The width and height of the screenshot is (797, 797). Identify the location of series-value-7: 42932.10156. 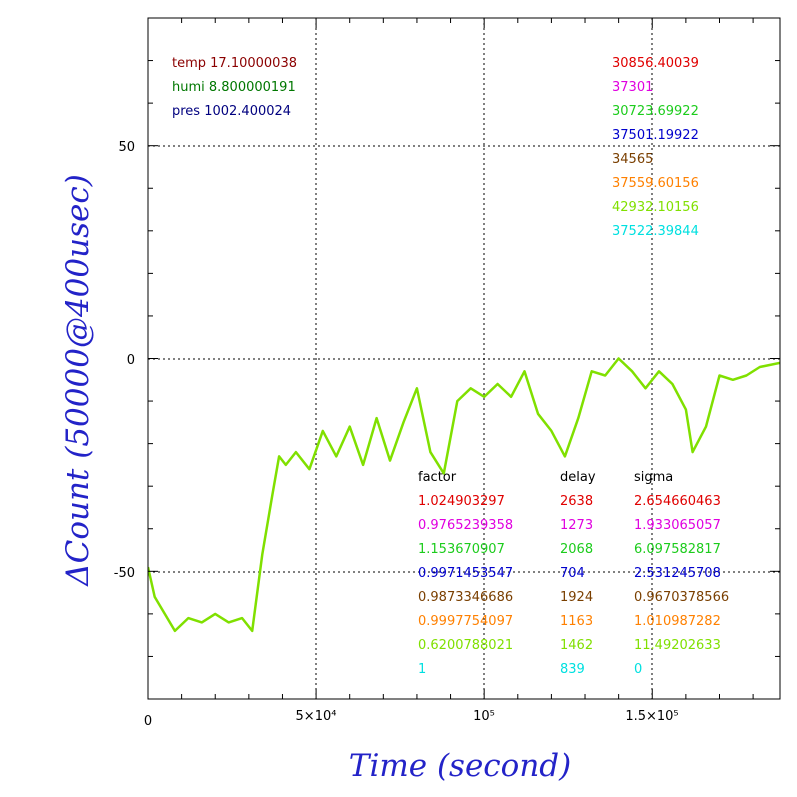
(655, 207).